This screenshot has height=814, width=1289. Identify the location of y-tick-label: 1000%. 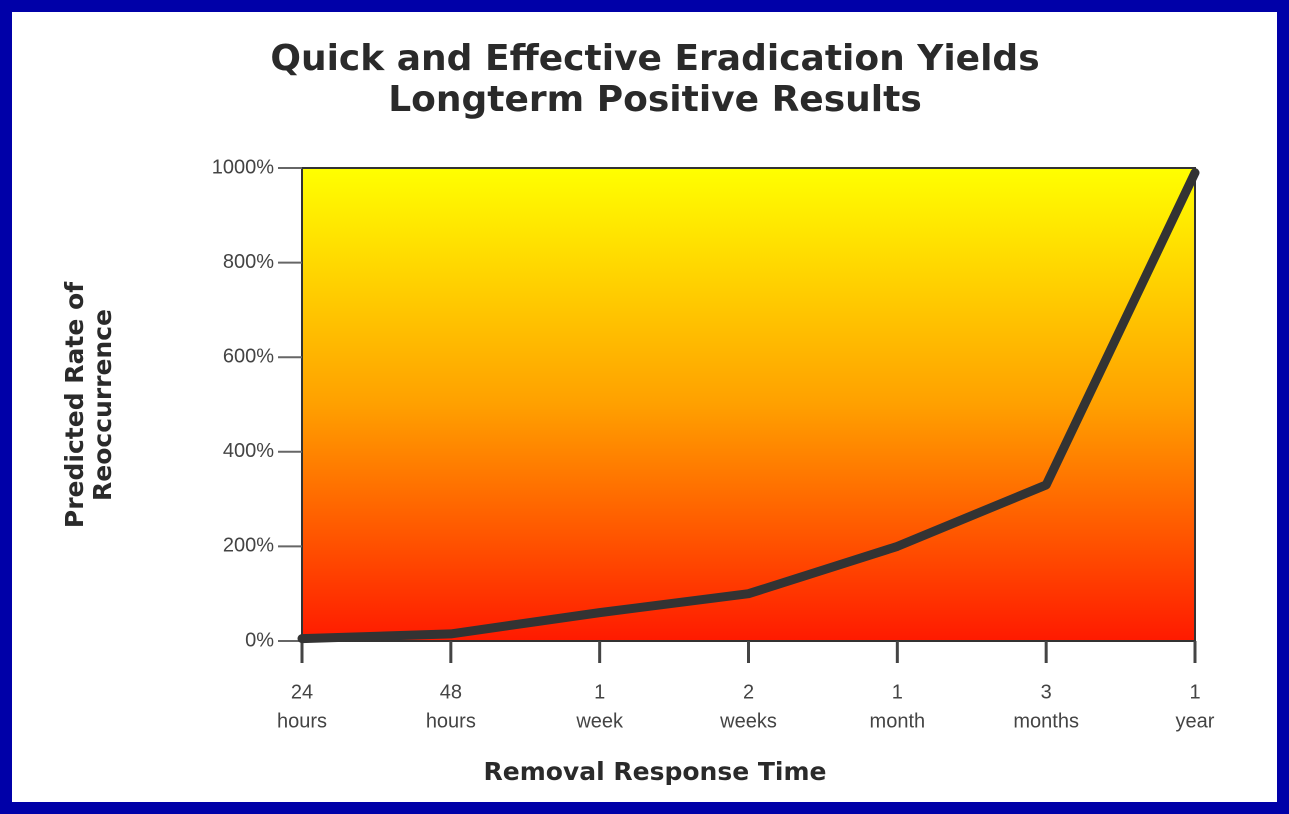
(243, 167).